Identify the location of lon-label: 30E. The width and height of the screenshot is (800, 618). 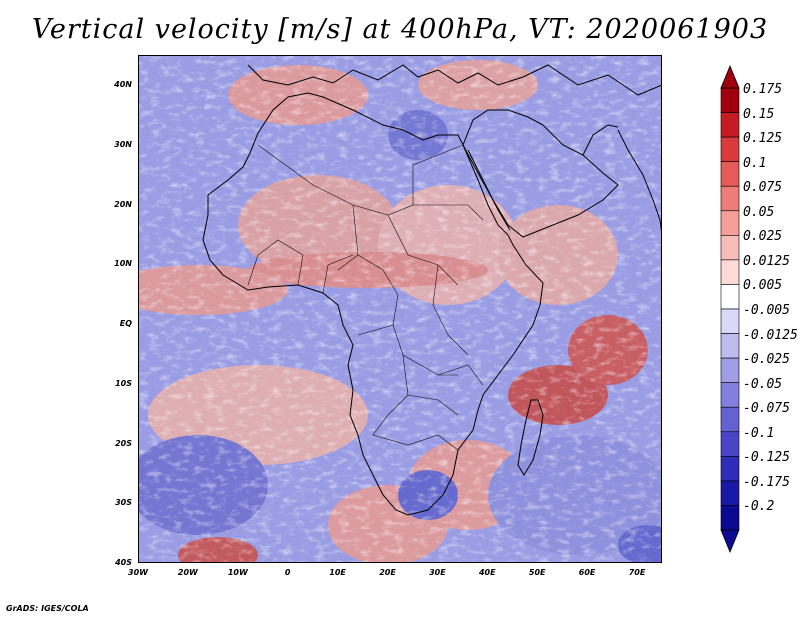
(437, 572).